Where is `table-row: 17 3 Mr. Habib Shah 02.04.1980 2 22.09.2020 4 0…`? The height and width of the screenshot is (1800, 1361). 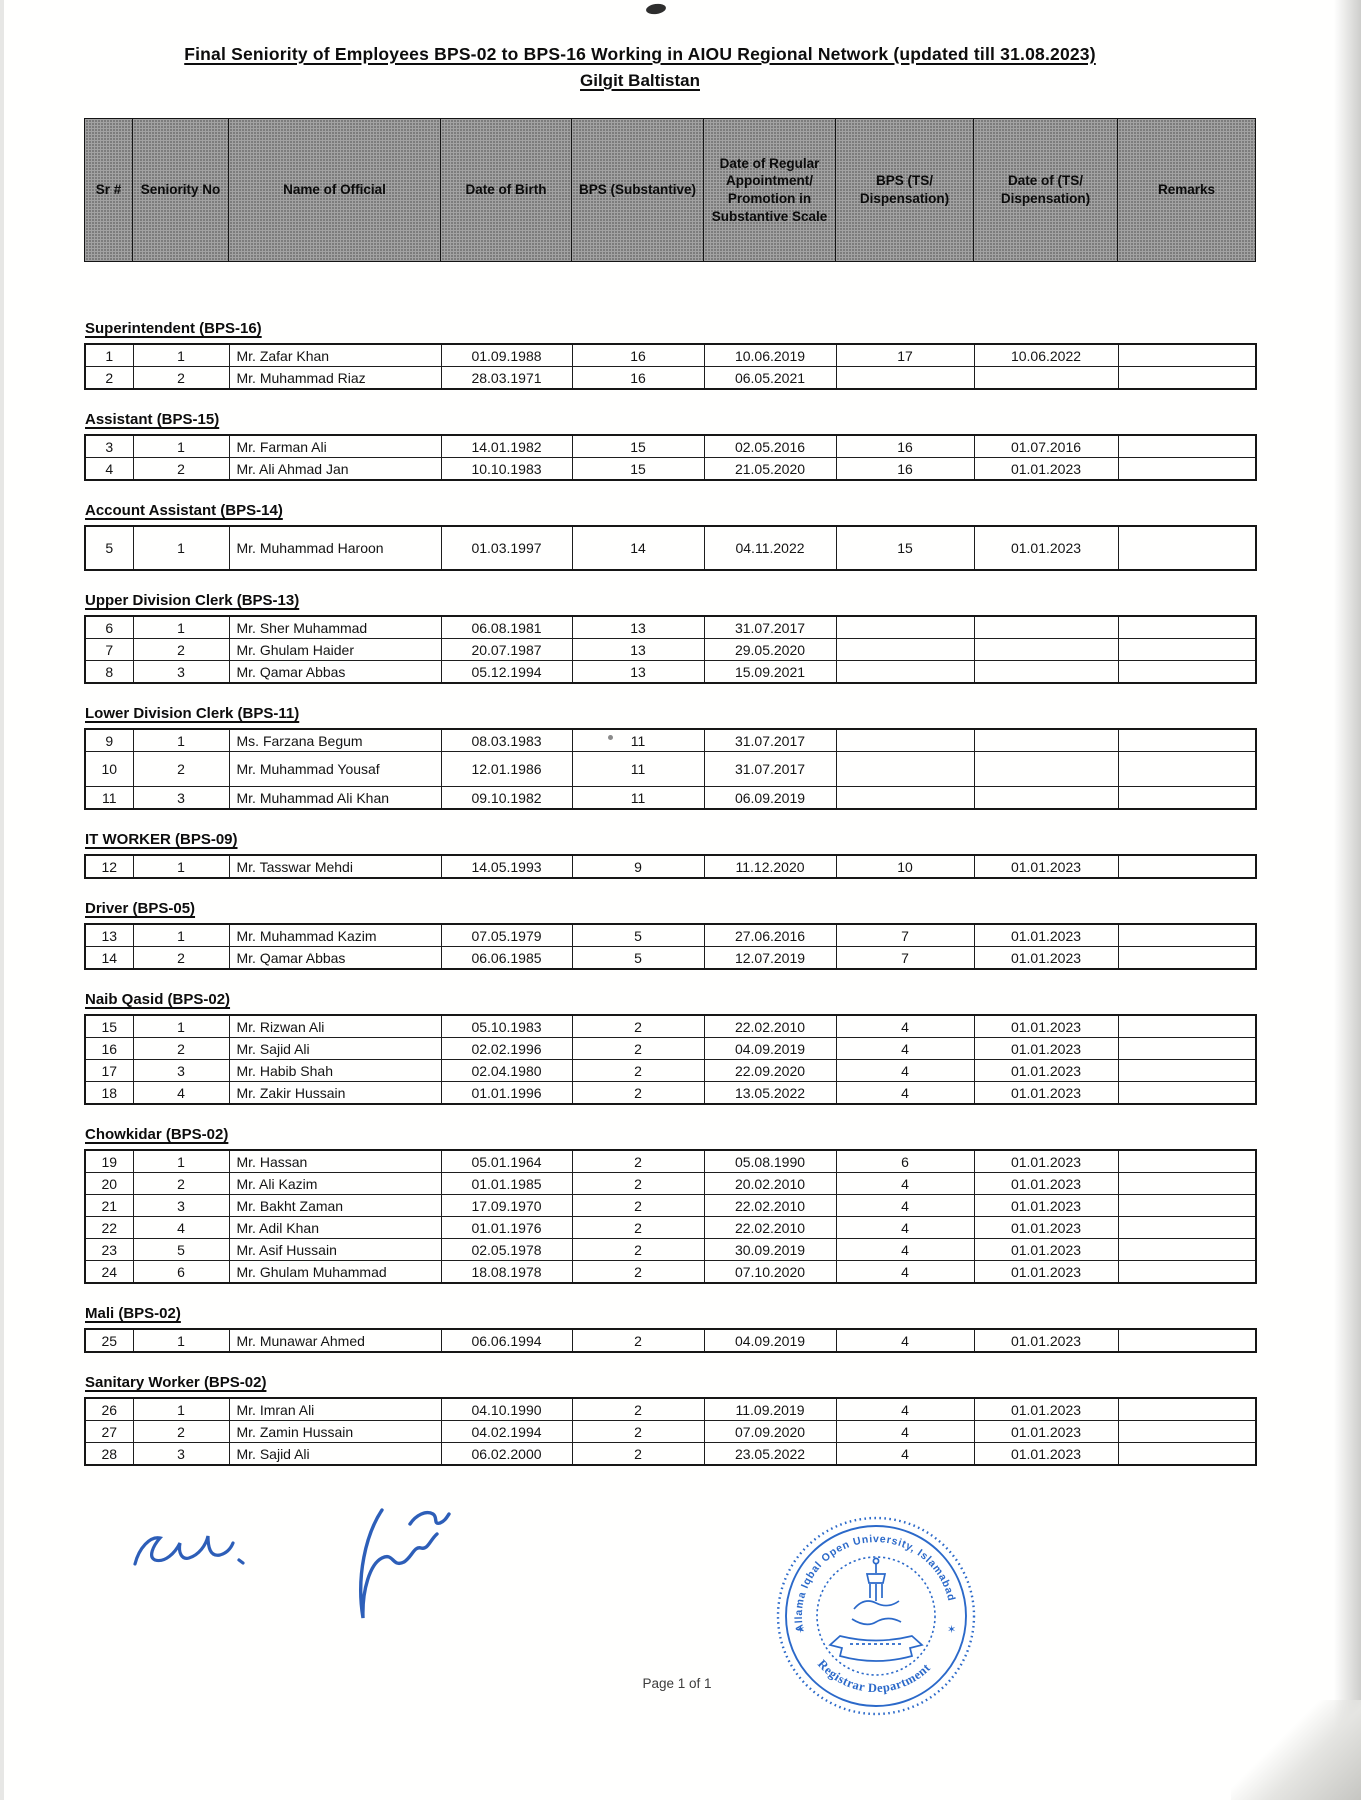
table-row: 17 3 Mr. Habib Shah 02.04.1980 2 22.09.2020 4 0… is located at coordinates (670, 1070).